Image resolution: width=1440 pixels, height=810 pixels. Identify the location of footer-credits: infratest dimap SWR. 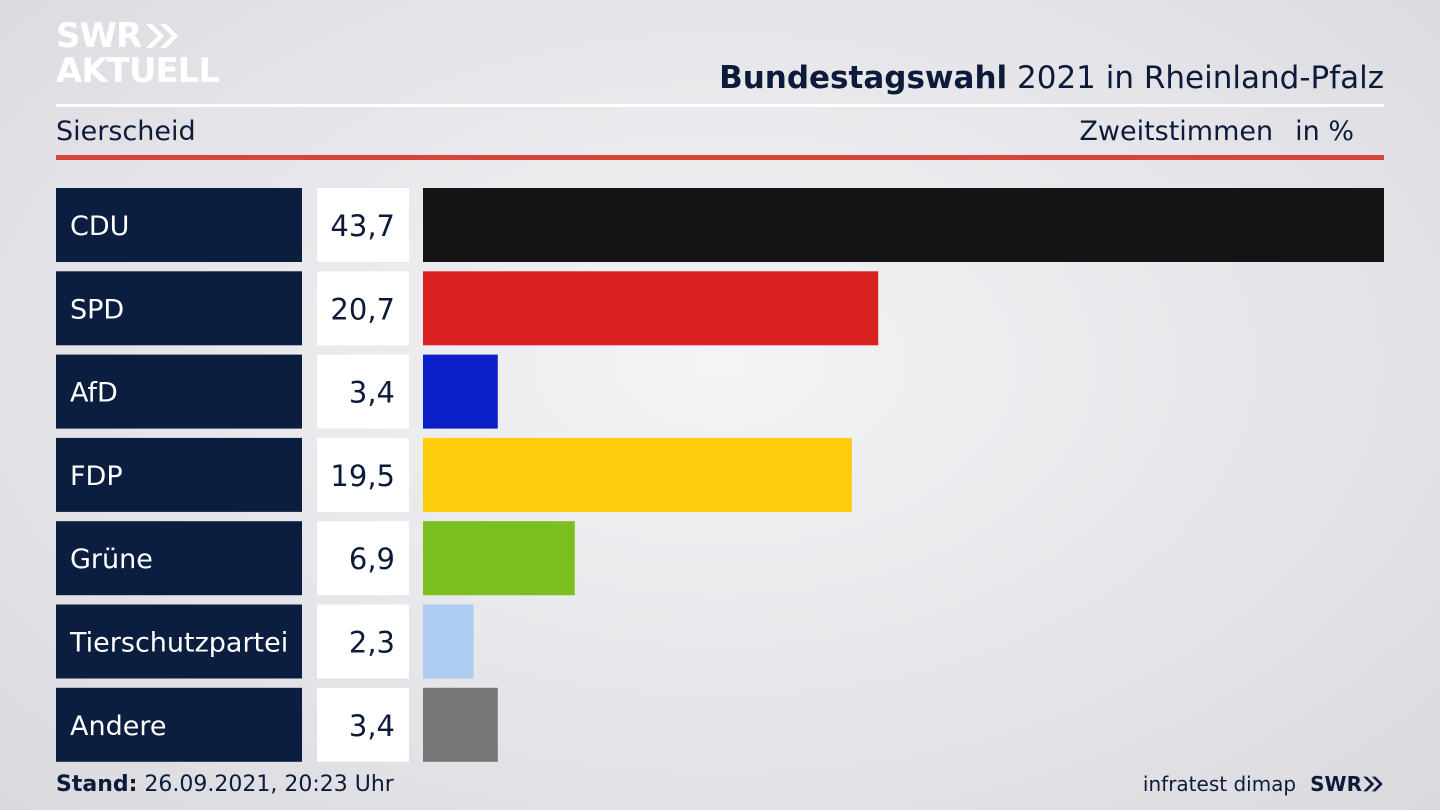
(1263, 784).